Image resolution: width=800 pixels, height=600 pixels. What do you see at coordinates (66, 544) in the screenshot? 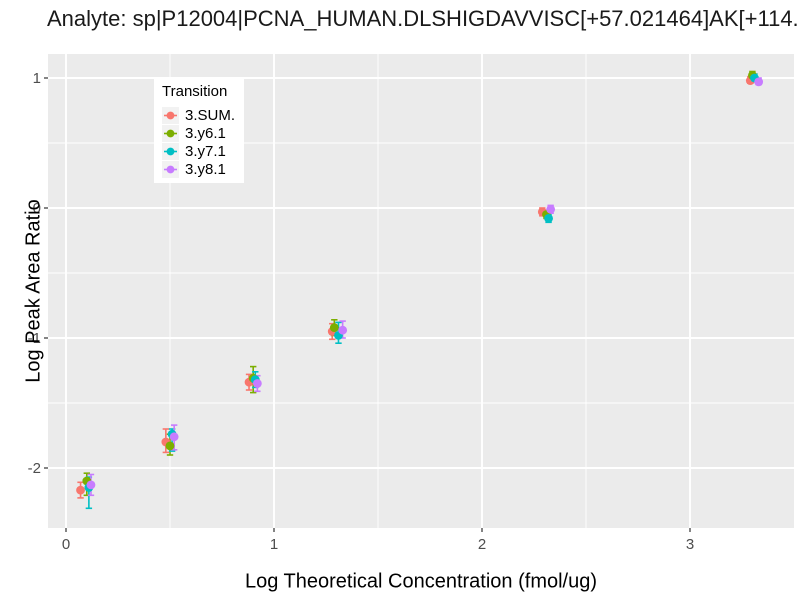
I see `x-tick-label: 0` at bounding box center [66, 544].